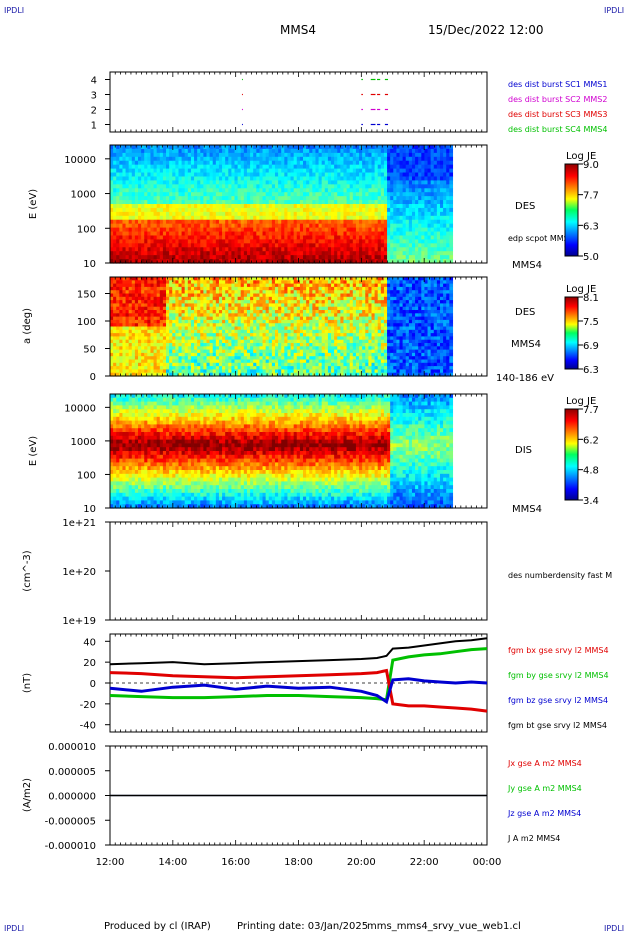  What do you see at coordinates (571, 210) in the screenshot?
I see `colorbar-gradient` at bounding box center [571, 210].